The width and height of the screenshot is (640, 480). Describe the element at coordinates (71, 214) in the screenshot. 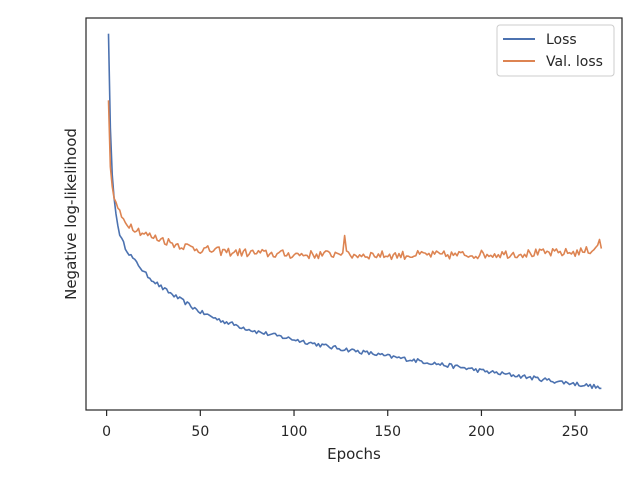

I see `y-axis-label: Negative log-likelihood` at that location.